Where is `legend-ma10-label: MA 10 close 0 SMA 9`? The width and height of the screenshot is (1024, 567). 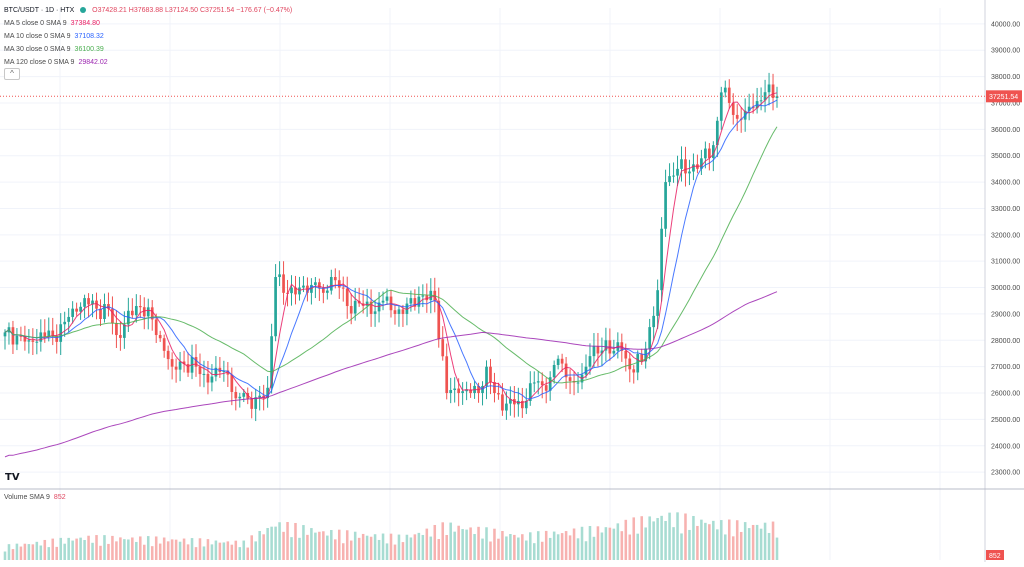 legend-ma10-label: MA 10 close 0 SMA 9 is located at coordinates (37, 36).